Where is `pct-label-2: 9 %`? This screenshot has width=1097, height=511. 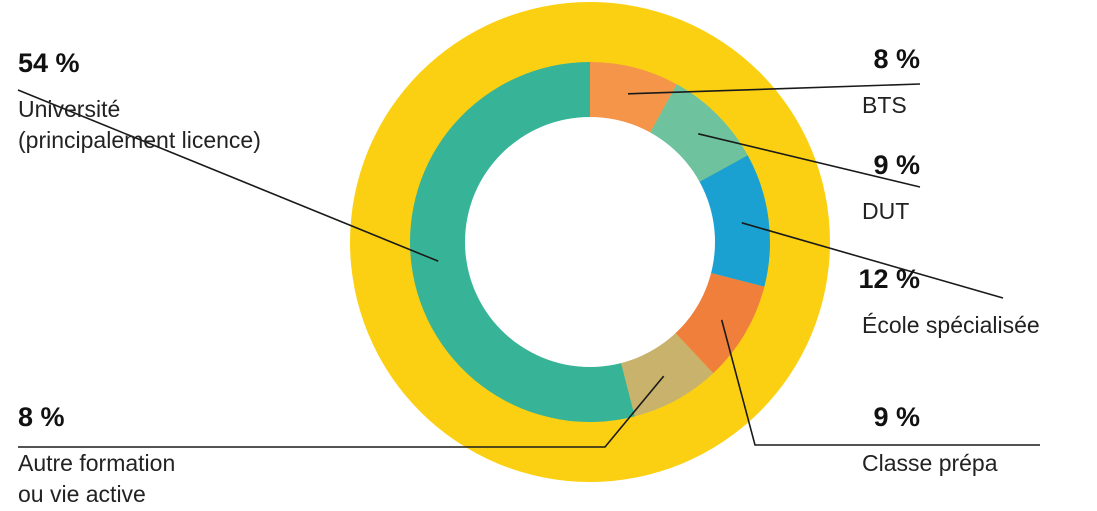
pct-label-2: 9 % is located at coordinates (896, 165).